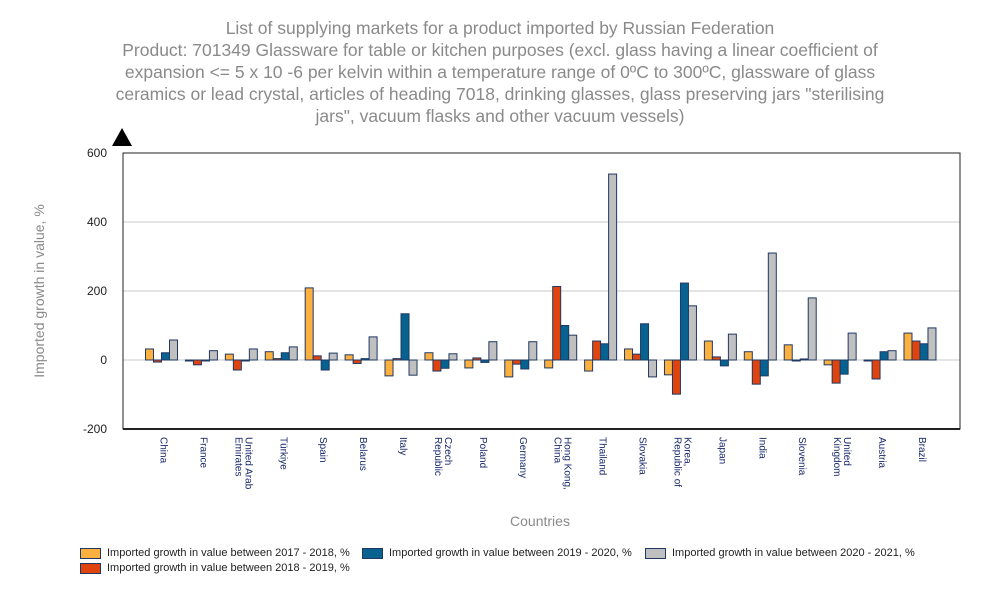  I want to click on x-axis-title: Countries, so click(540, 521).